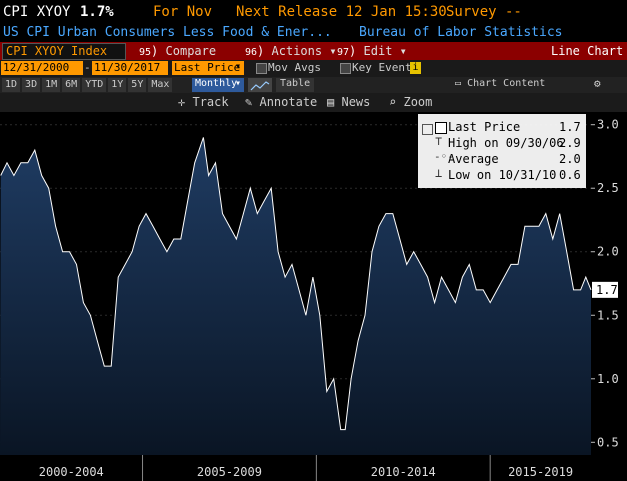 This screenshot has height=481, width=627. Describe the element at coordinates (411, 102) in the screenshot. I see `zoom-button: ⌕ Zoom` at that location.